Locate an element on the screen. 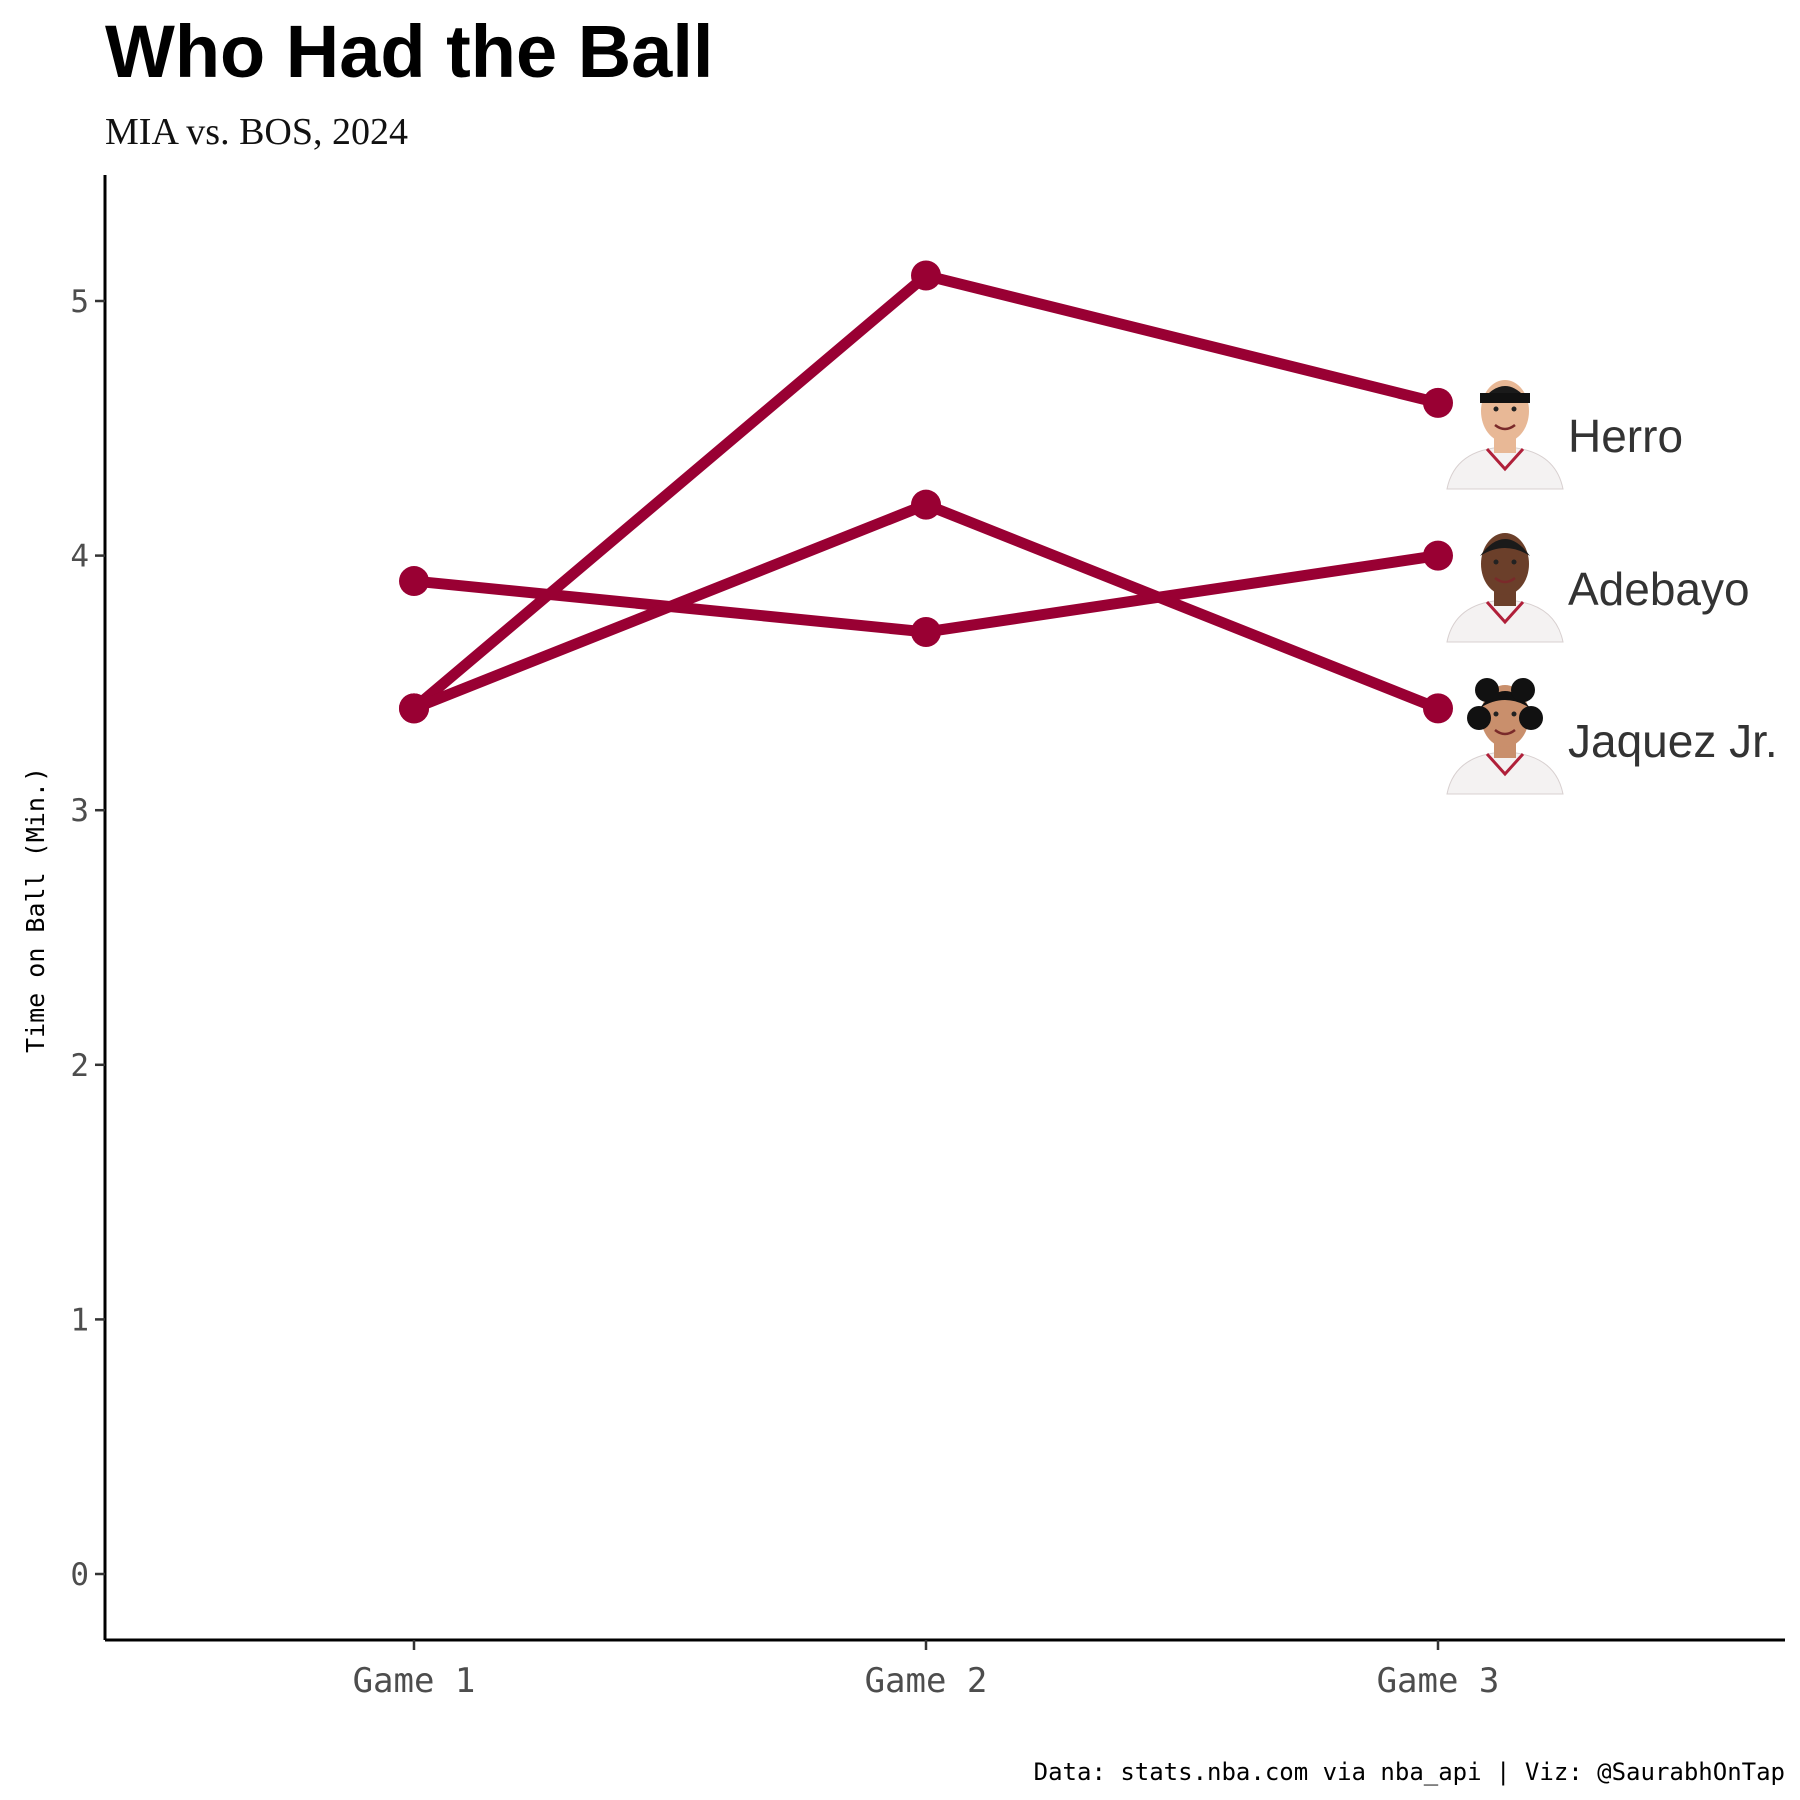  x-tick-label: Game 2 is located at coordinates (926, 1681).